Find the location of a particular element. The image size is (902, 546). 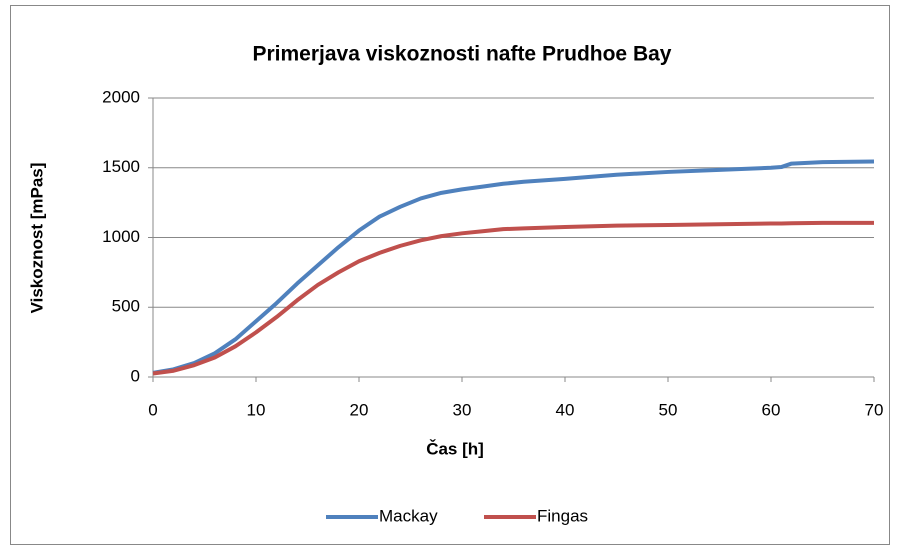

y-tick-label: 500 is located at coordinates (126, 306).